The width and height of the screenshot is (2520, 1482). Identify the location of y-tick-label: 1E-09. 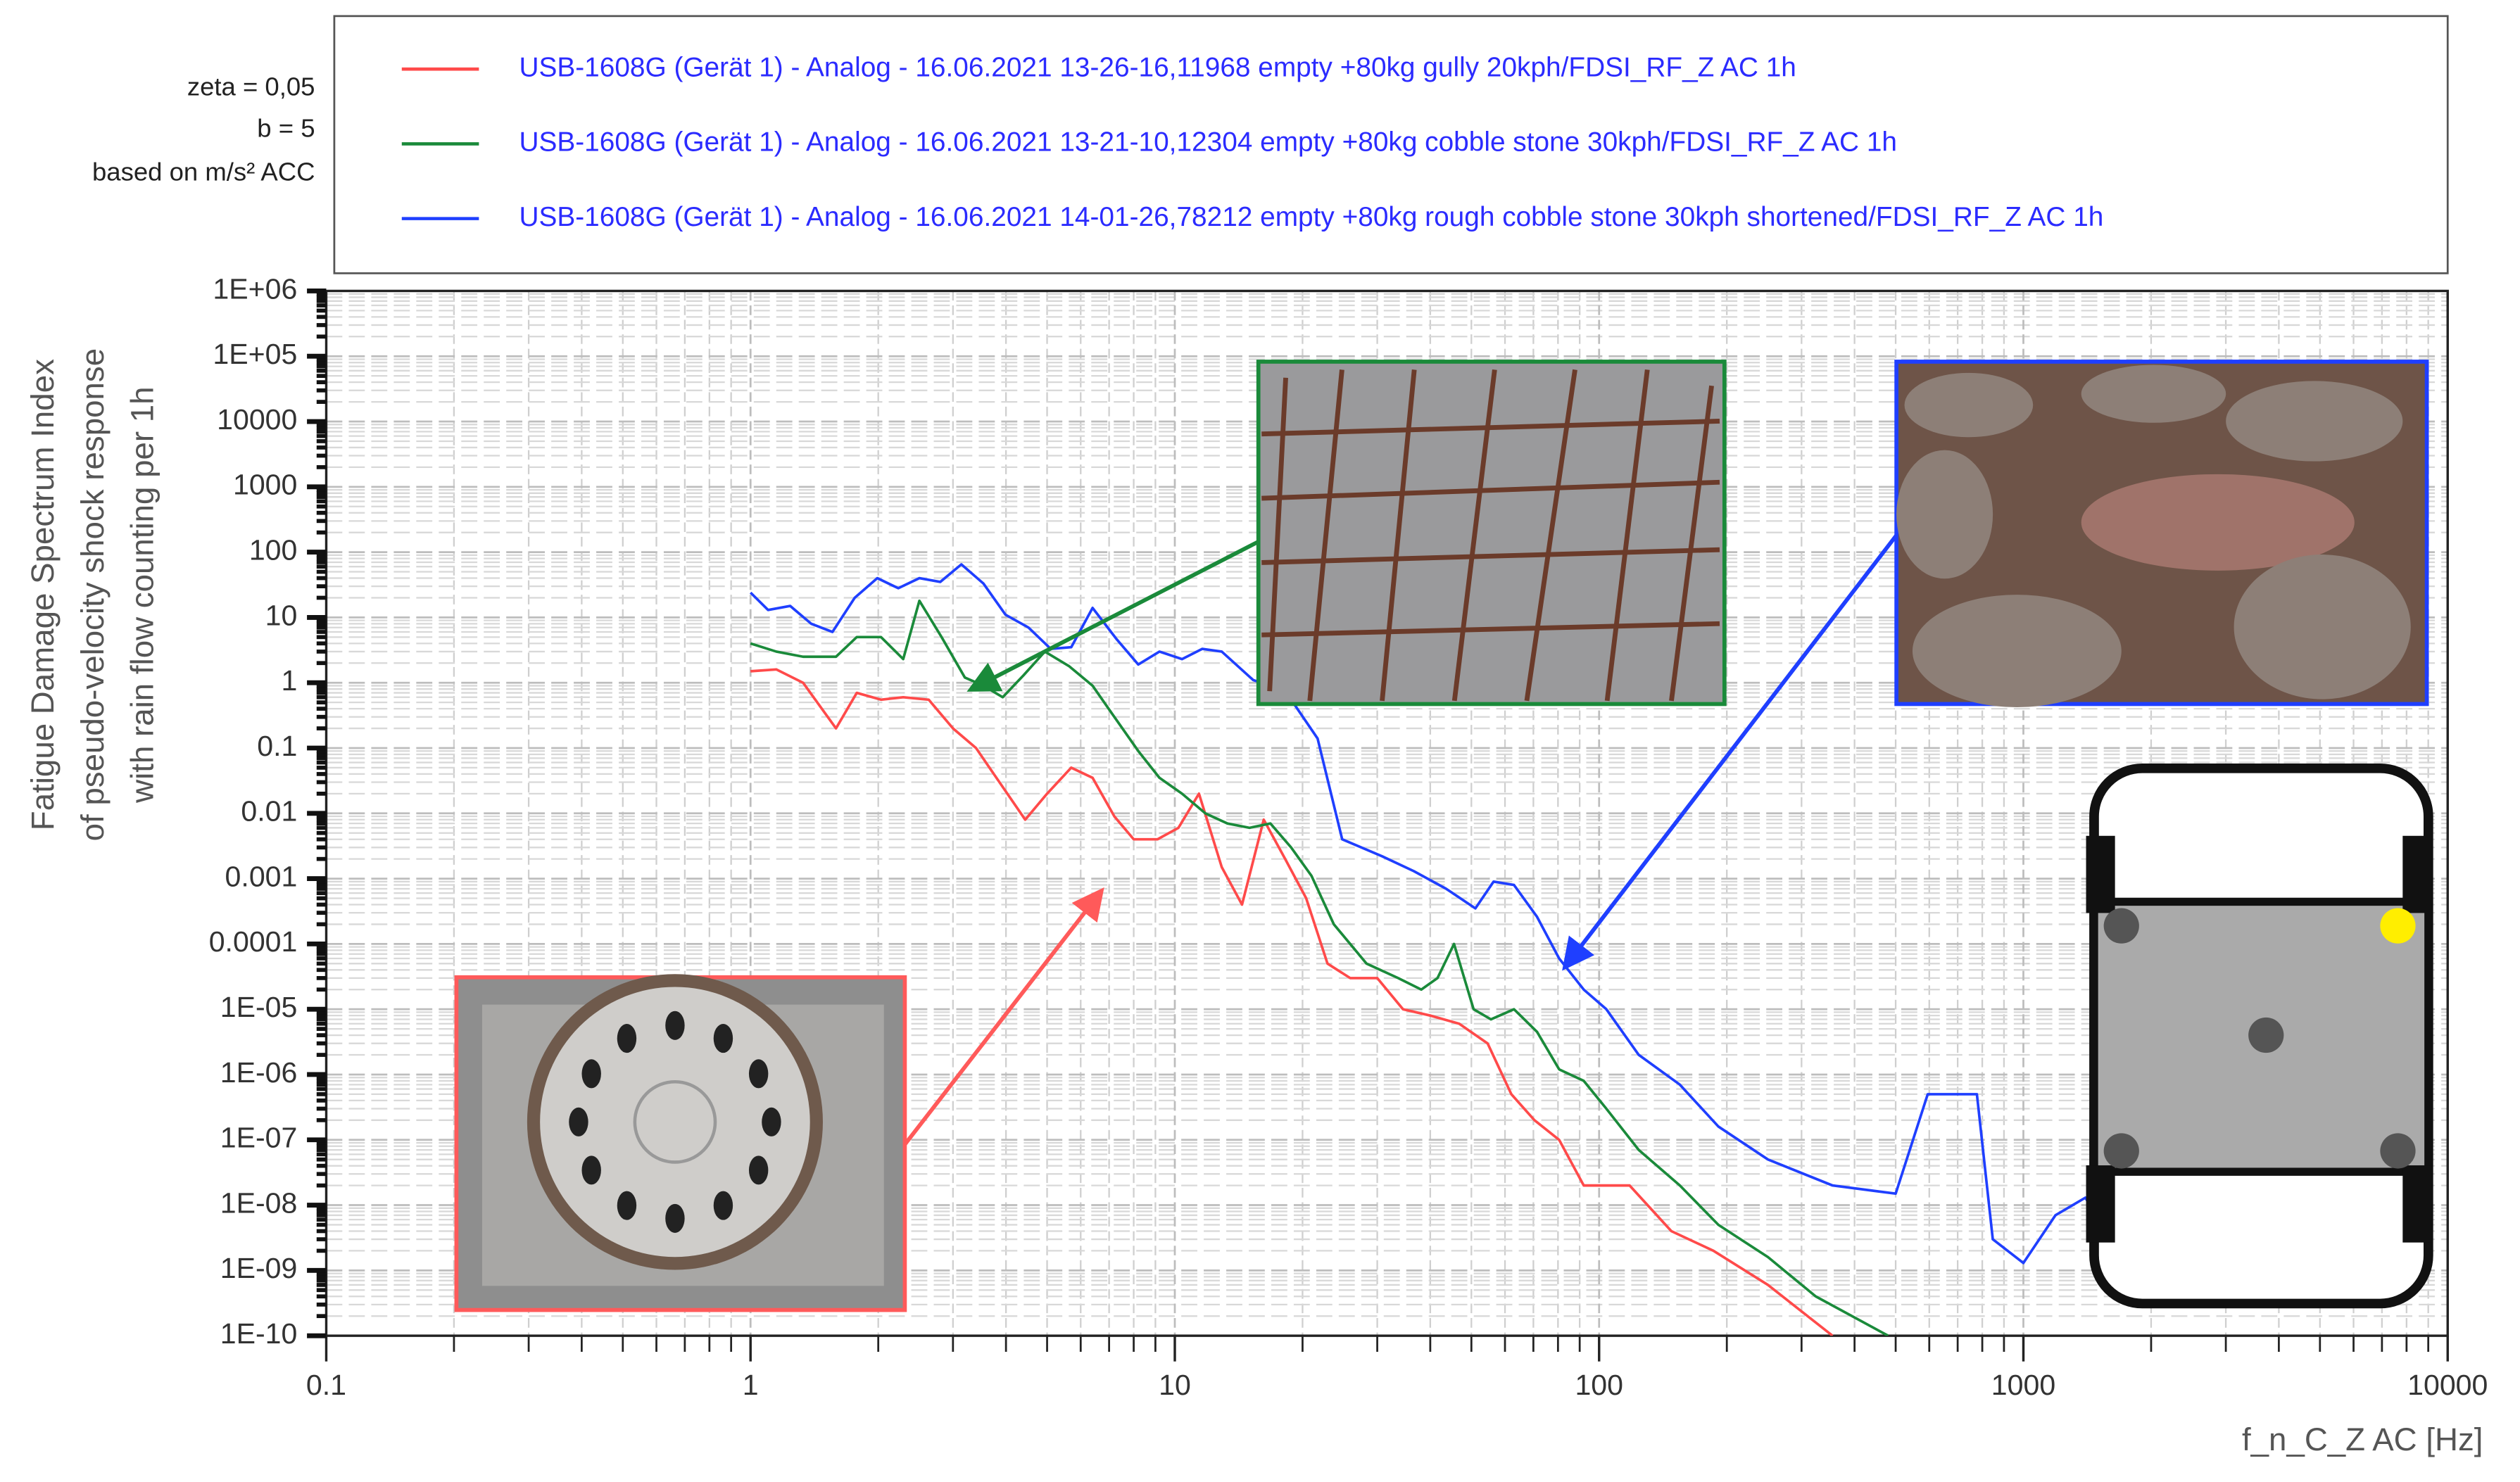
(259, 1268).